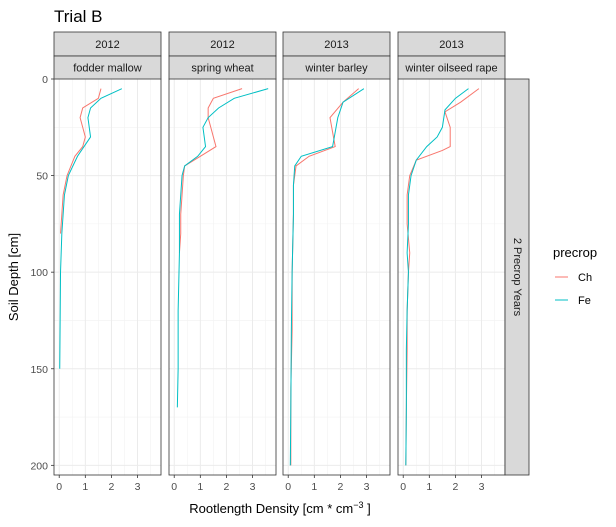  Describe the element at coordinates (222, 69) in the screenshot. I see `crop-strip-label: spring wheat` at that location.